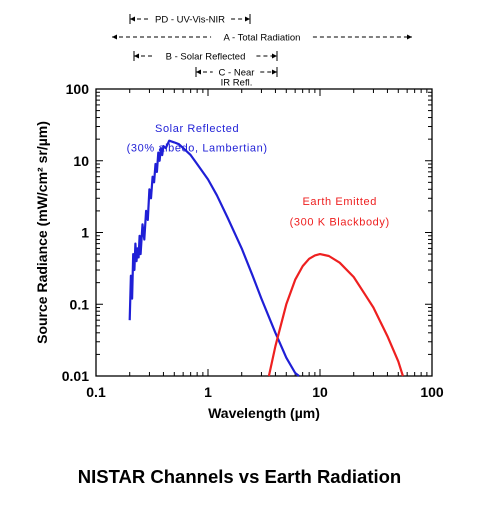 The height and width of the screenshot is (514, 479). I want to click on series-line-earth-emitted, so click(335, 315).